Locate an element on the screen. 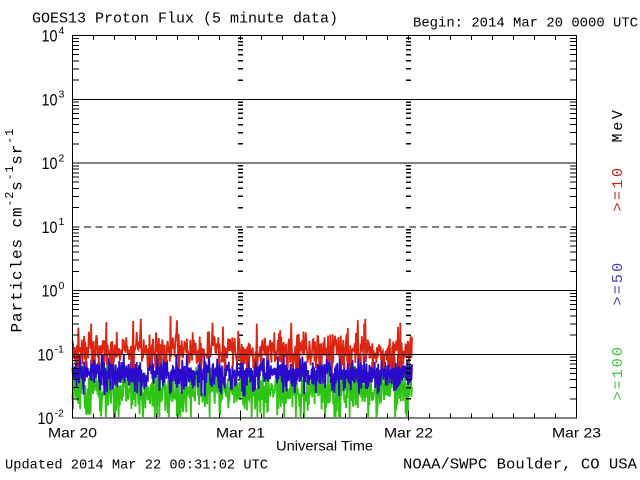 This screenshot has width=640, height=480. svg-text: -1 is located at coordinates (59, 350).